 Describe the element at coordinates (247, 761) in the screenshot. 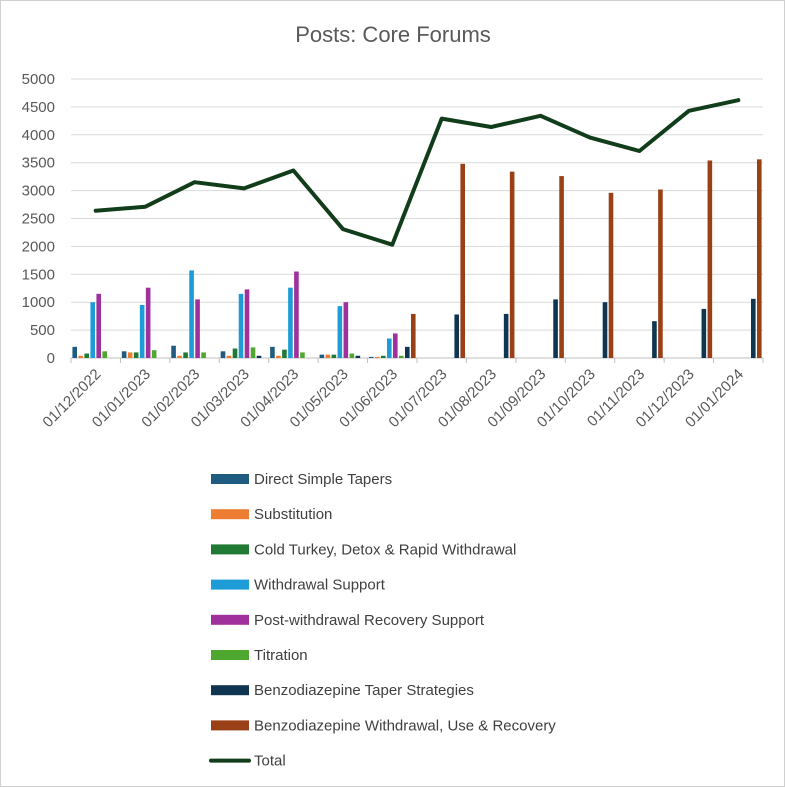

I see `legend-item: Total` at that location.